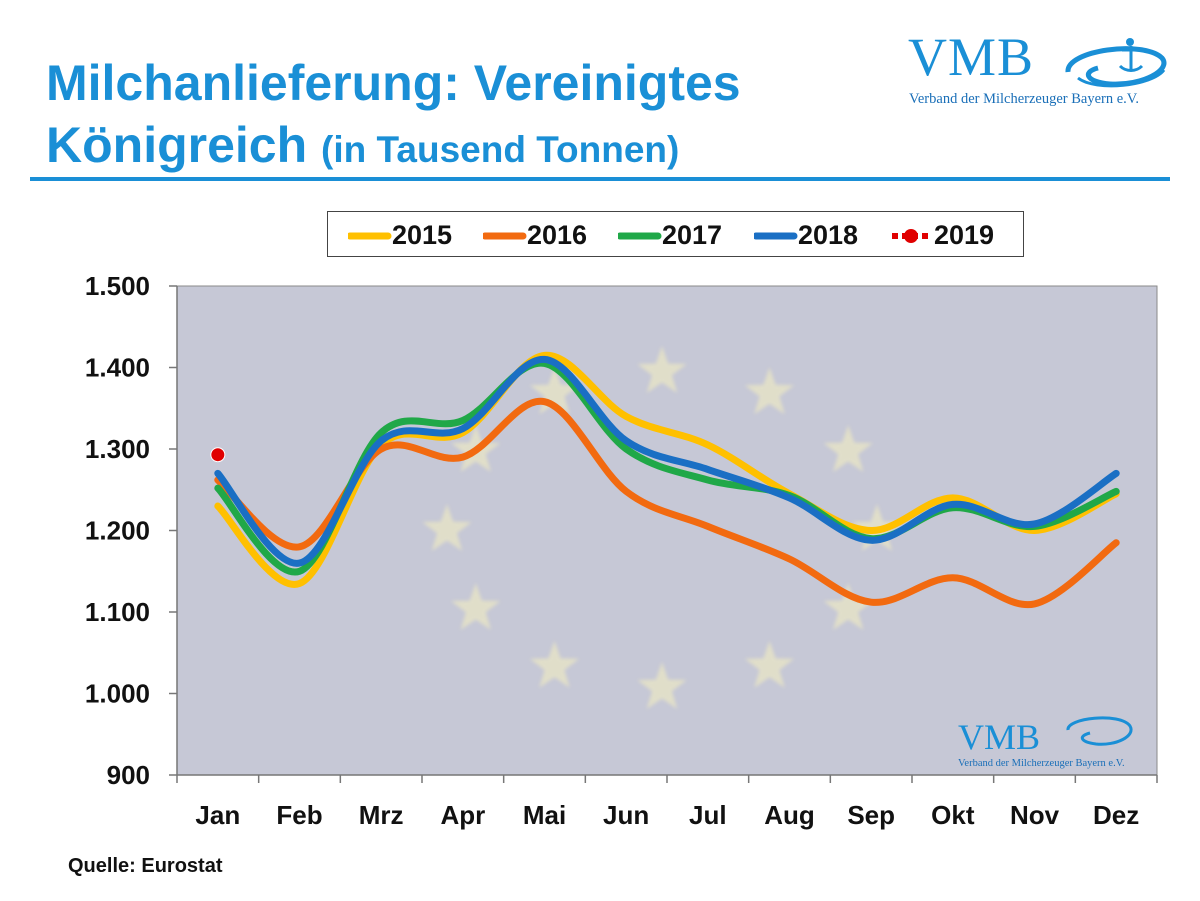 This screenshot has width=1200, height=901. I want to click on watermark-subtitle: Verband der Milcherzeuger Bayern e.V., so click(1041, 763).